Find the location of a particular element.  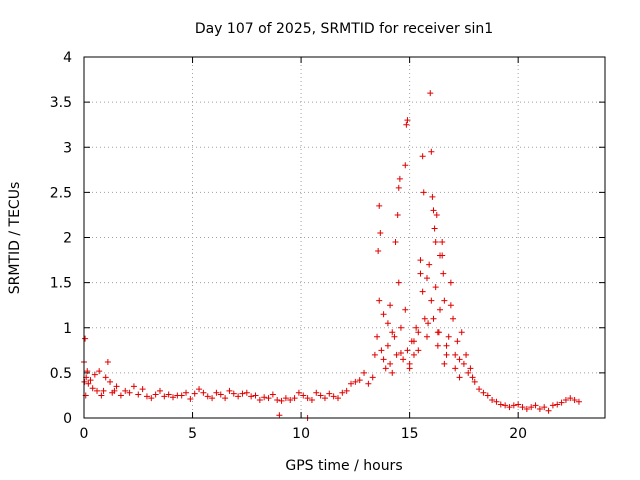

y-tick-label: 3 is located at coordinates (67, 148).